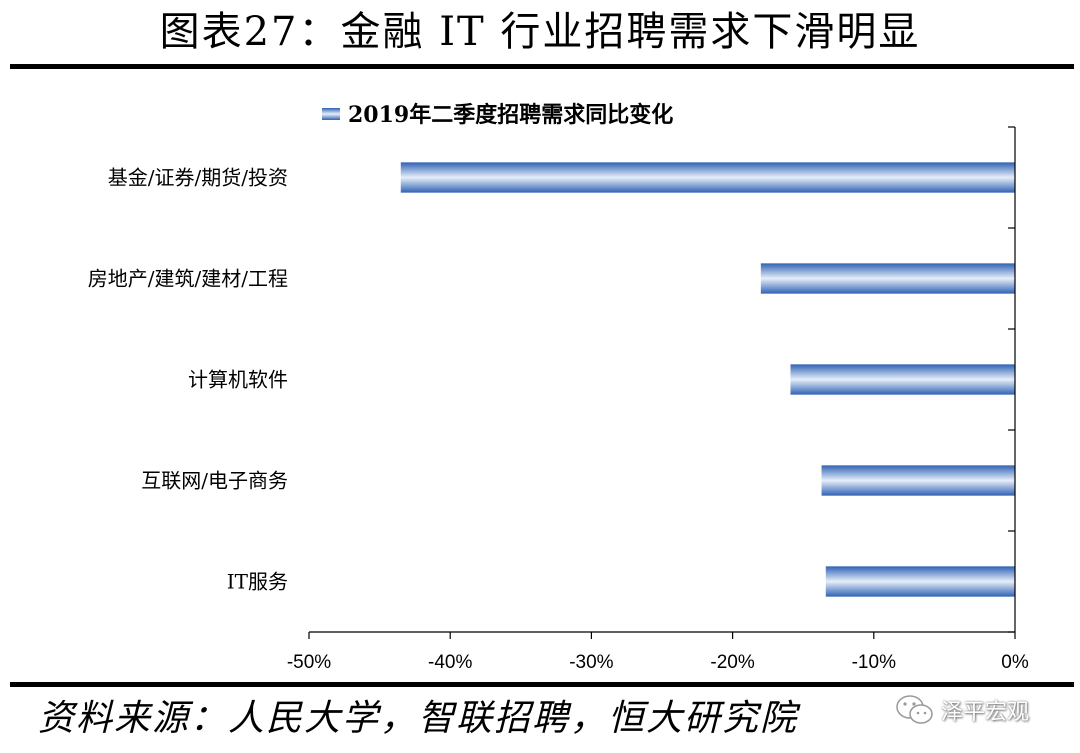 The image size is (1080, 753). I want to click on category-label: IT服务, so click(257, 582).